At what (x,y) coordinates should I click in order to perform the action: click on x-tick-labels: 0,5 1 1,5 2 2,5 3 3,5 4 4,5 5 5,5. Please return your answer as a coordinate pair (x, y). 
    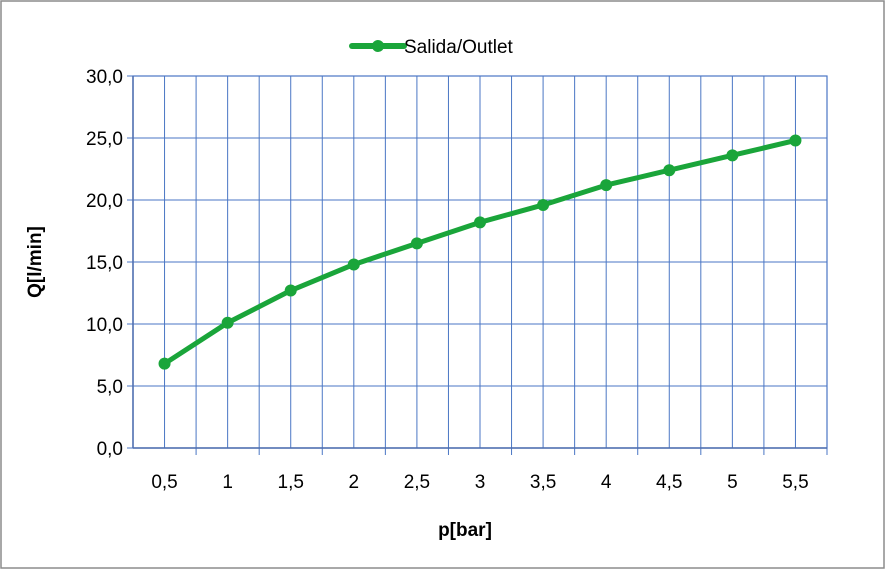
    Looking at the image, I should click on (479, 482).